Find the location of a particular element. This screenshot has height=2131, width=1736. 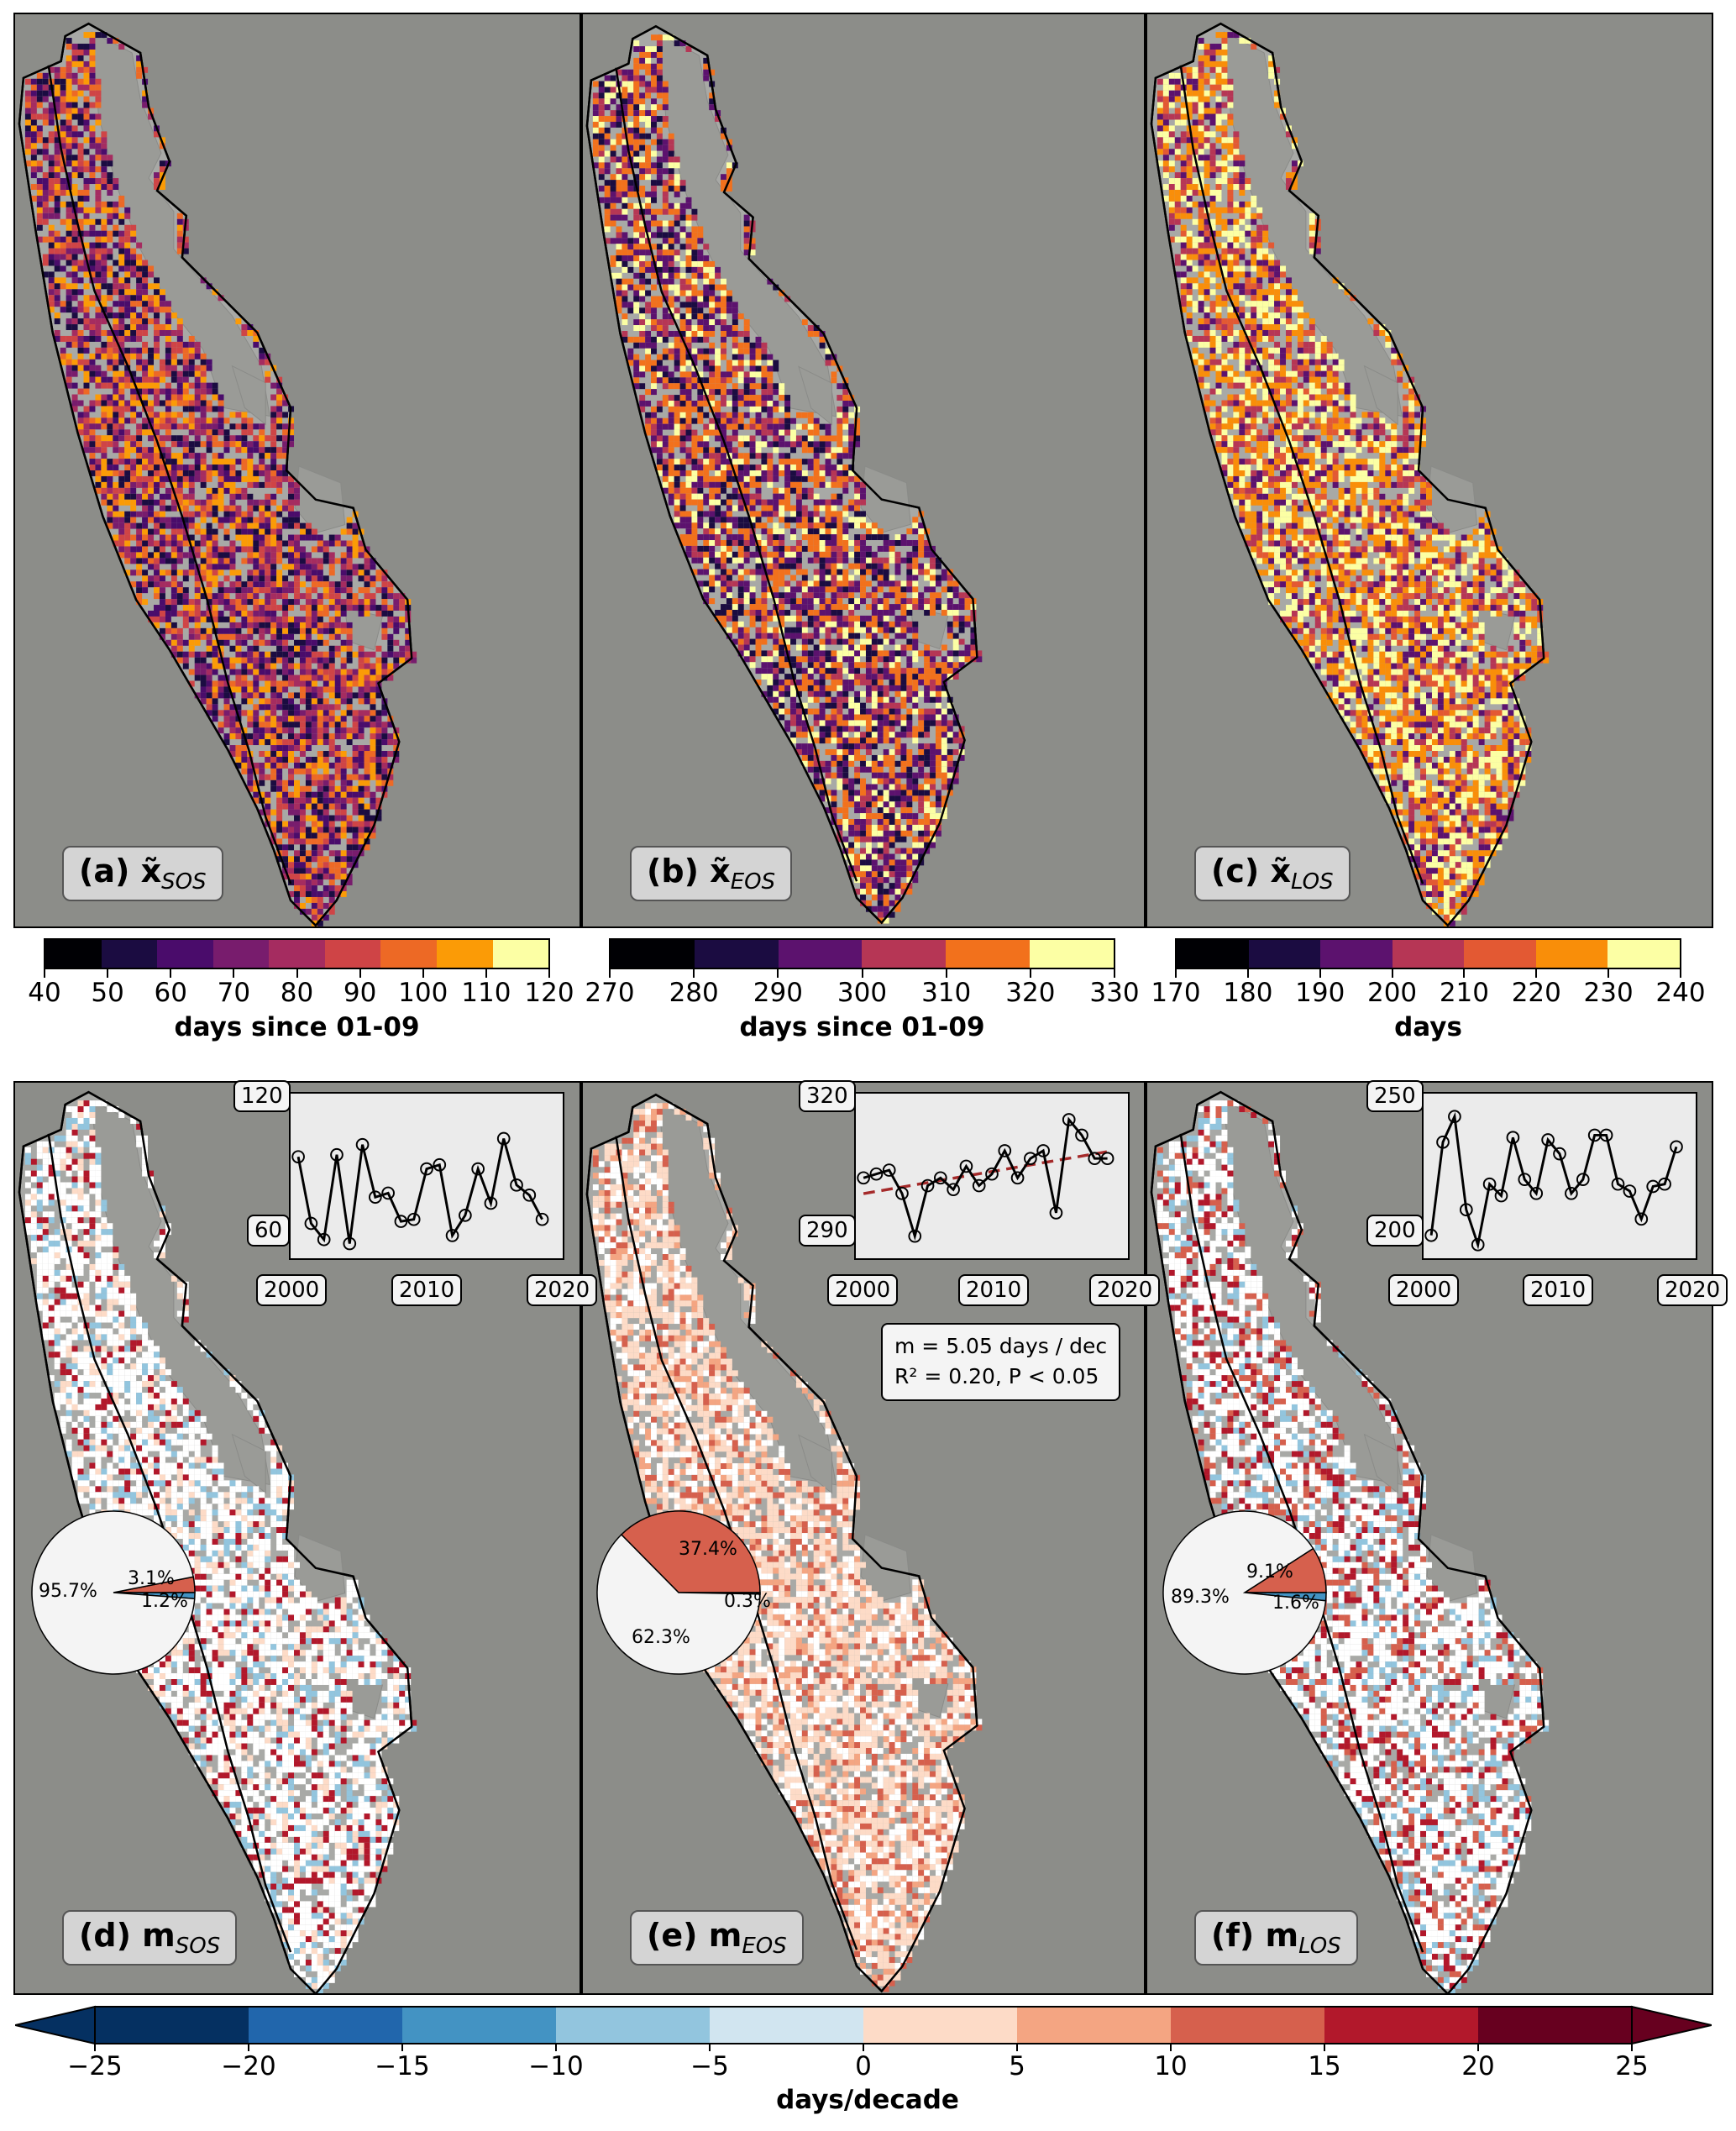

colorbar-tick-label: 310 is located at coordinates (946, 993).